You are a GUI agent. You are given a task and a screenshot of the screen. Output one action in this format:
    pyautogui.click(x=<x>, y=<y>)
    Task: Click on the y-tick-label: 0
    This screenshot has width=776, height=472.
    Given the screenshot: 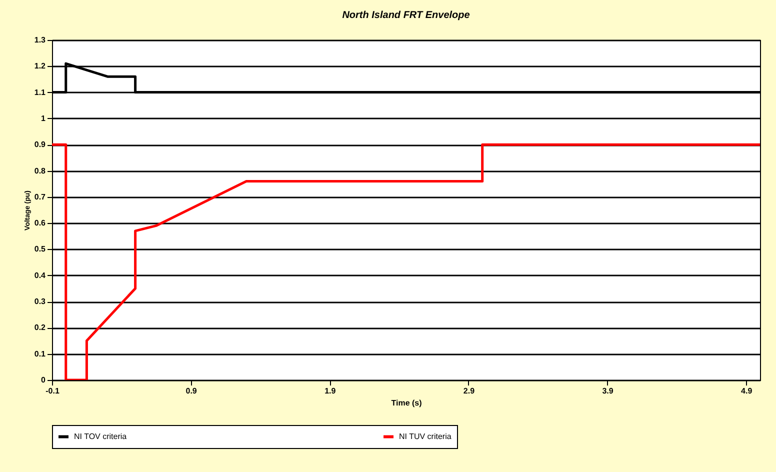 What is the action you would take?
    pyautogui.click(x=43, y=380)
    